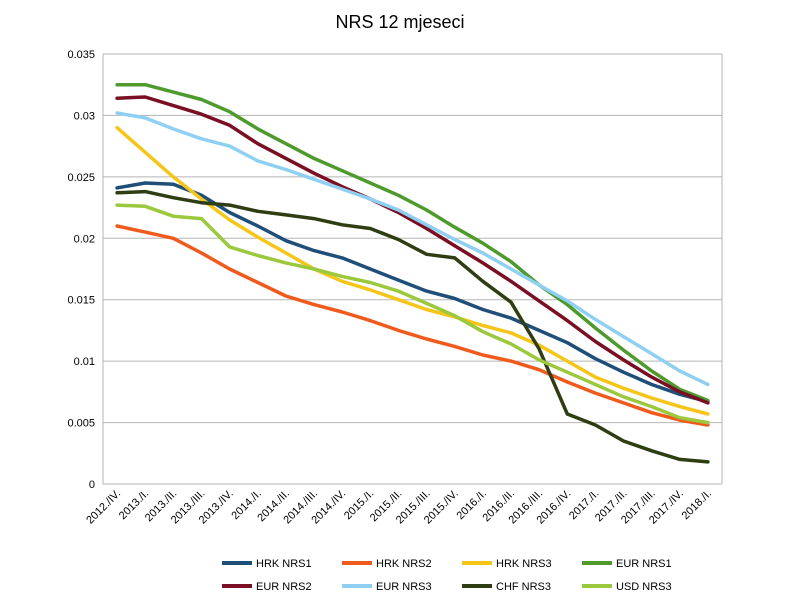  What do you see at coordinates (284, 564) in the screenshot?
I see `legend-label: HRK NRS1` at bounding box center [284, 564].